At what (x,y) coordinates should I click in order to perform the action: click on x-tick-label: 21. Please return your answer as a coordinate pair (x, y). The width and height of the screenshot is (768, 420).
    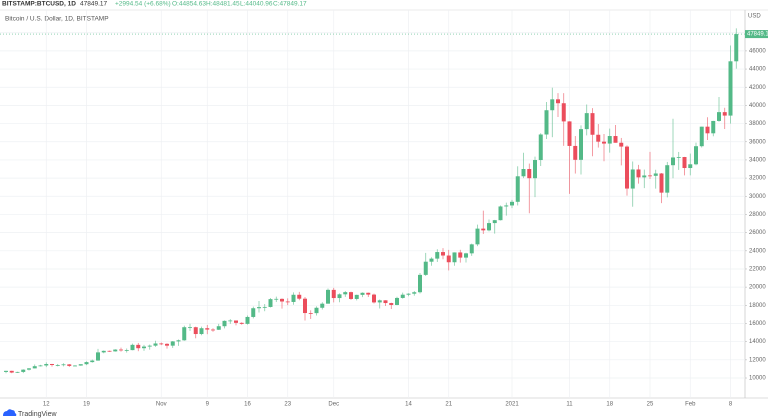
    Looking at the image, I should click on (448, 405).